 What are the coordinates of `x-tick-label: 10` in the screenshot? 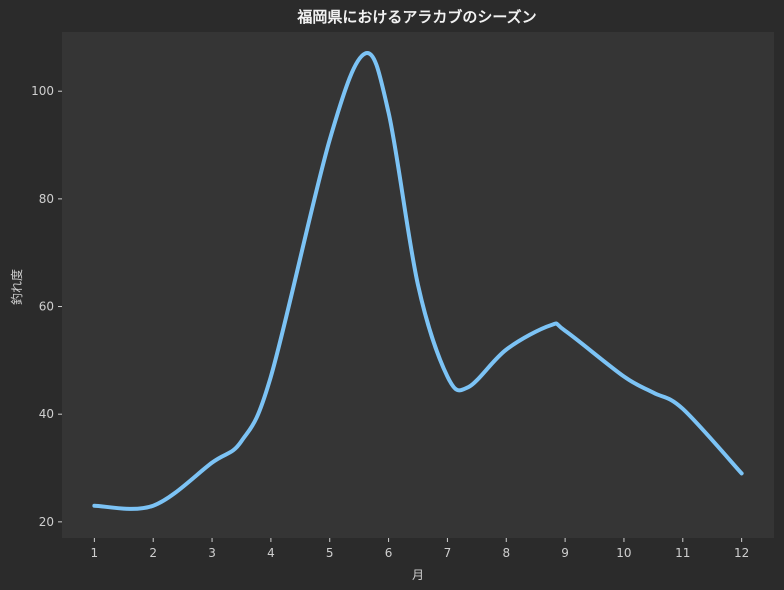 It's located at (623, 553).